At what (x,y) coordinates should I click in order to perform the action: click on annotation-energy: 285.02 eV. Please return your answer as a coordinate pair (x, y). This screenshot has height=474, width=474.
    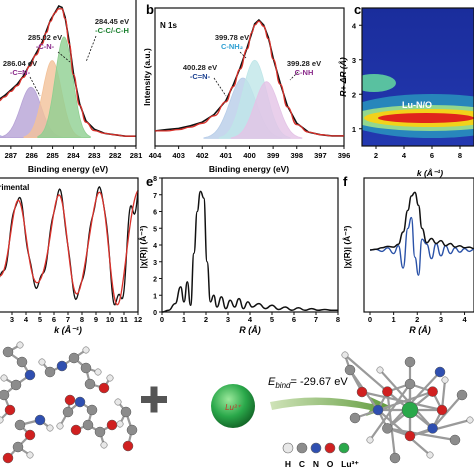
    Looking at the image, I should click on (45, 37).